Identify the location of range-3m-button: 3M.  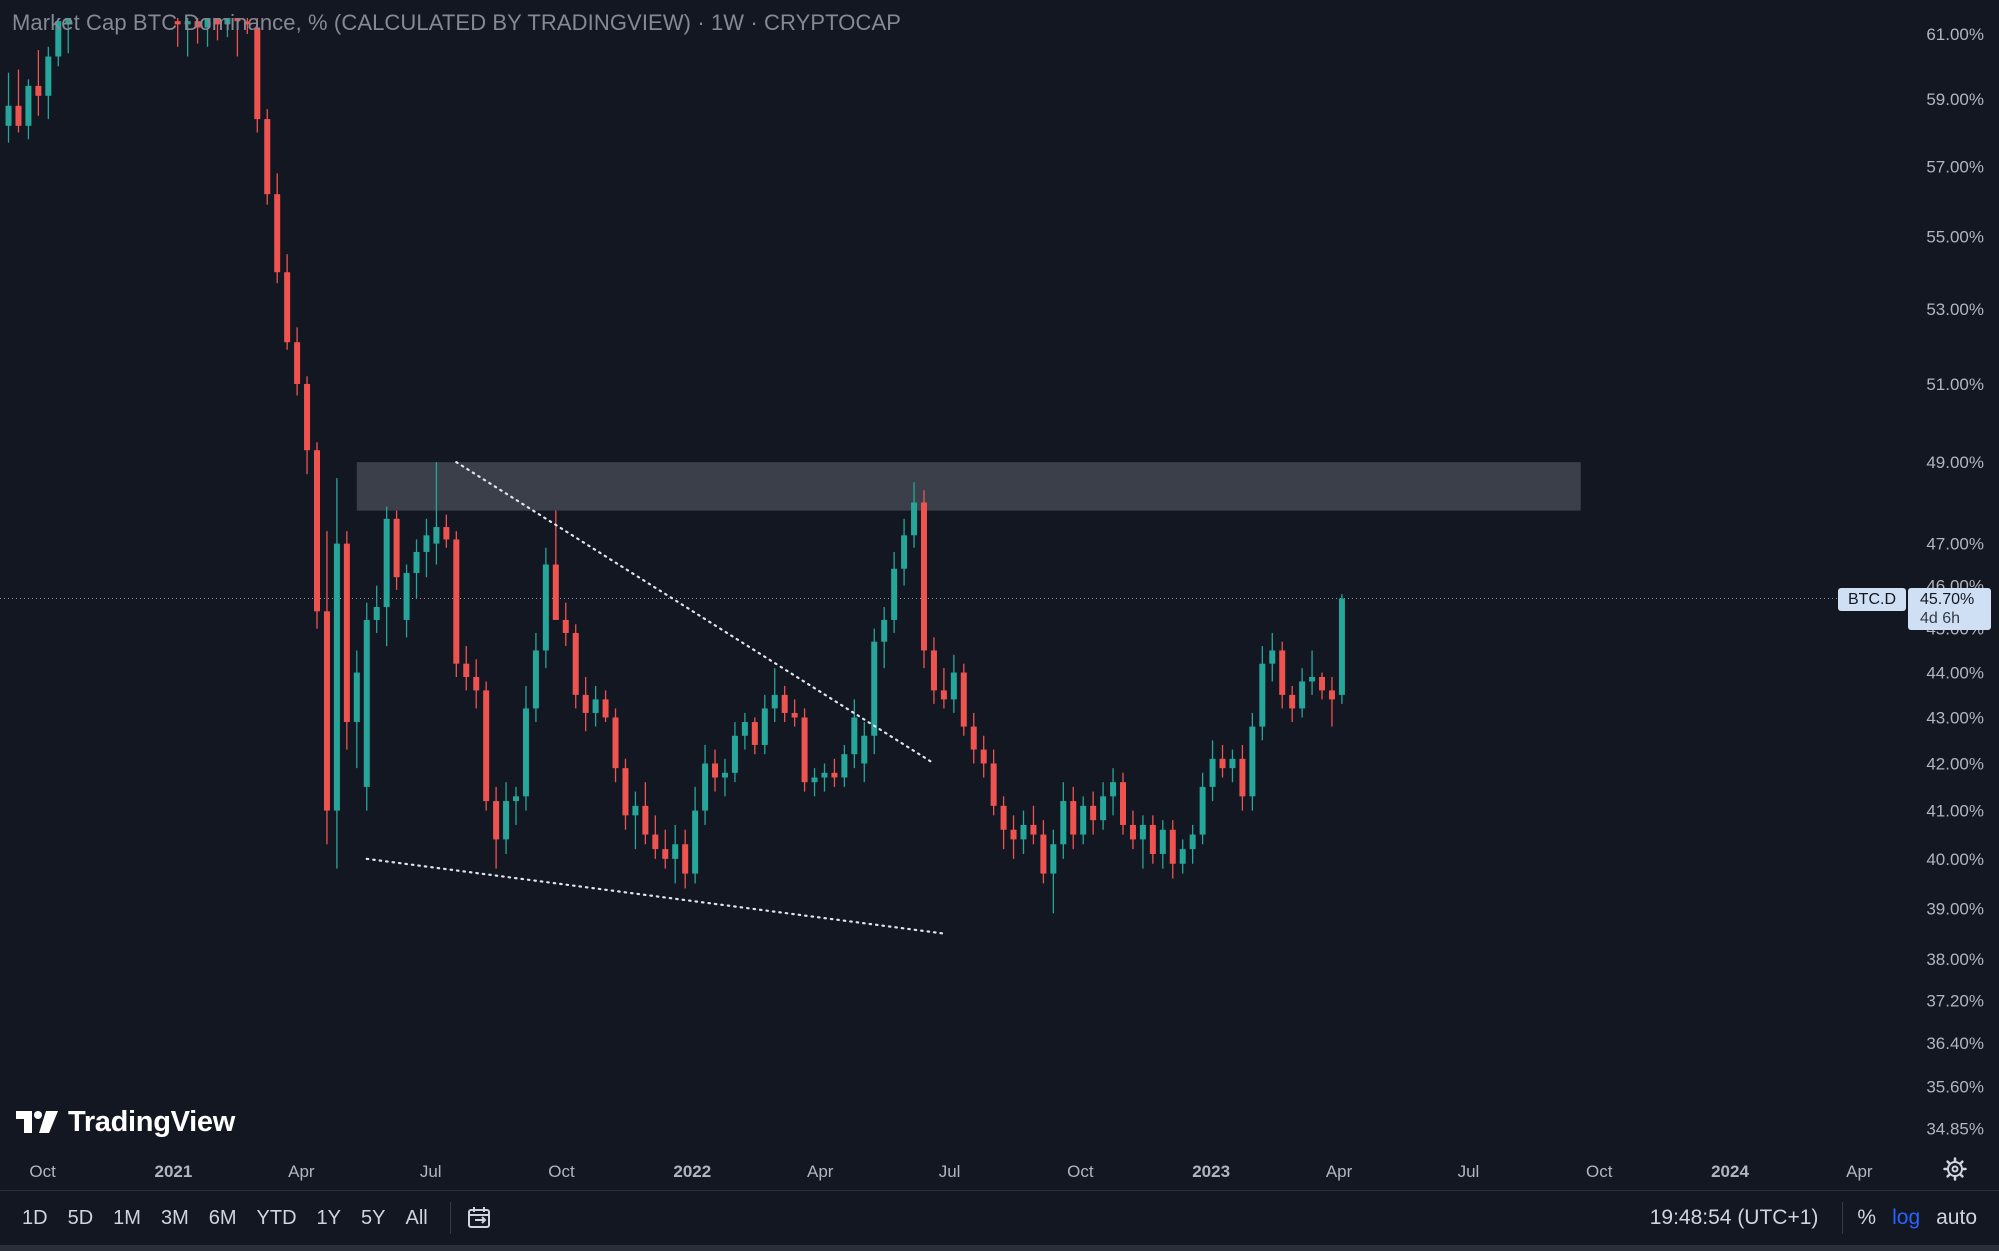
(174, 1217).